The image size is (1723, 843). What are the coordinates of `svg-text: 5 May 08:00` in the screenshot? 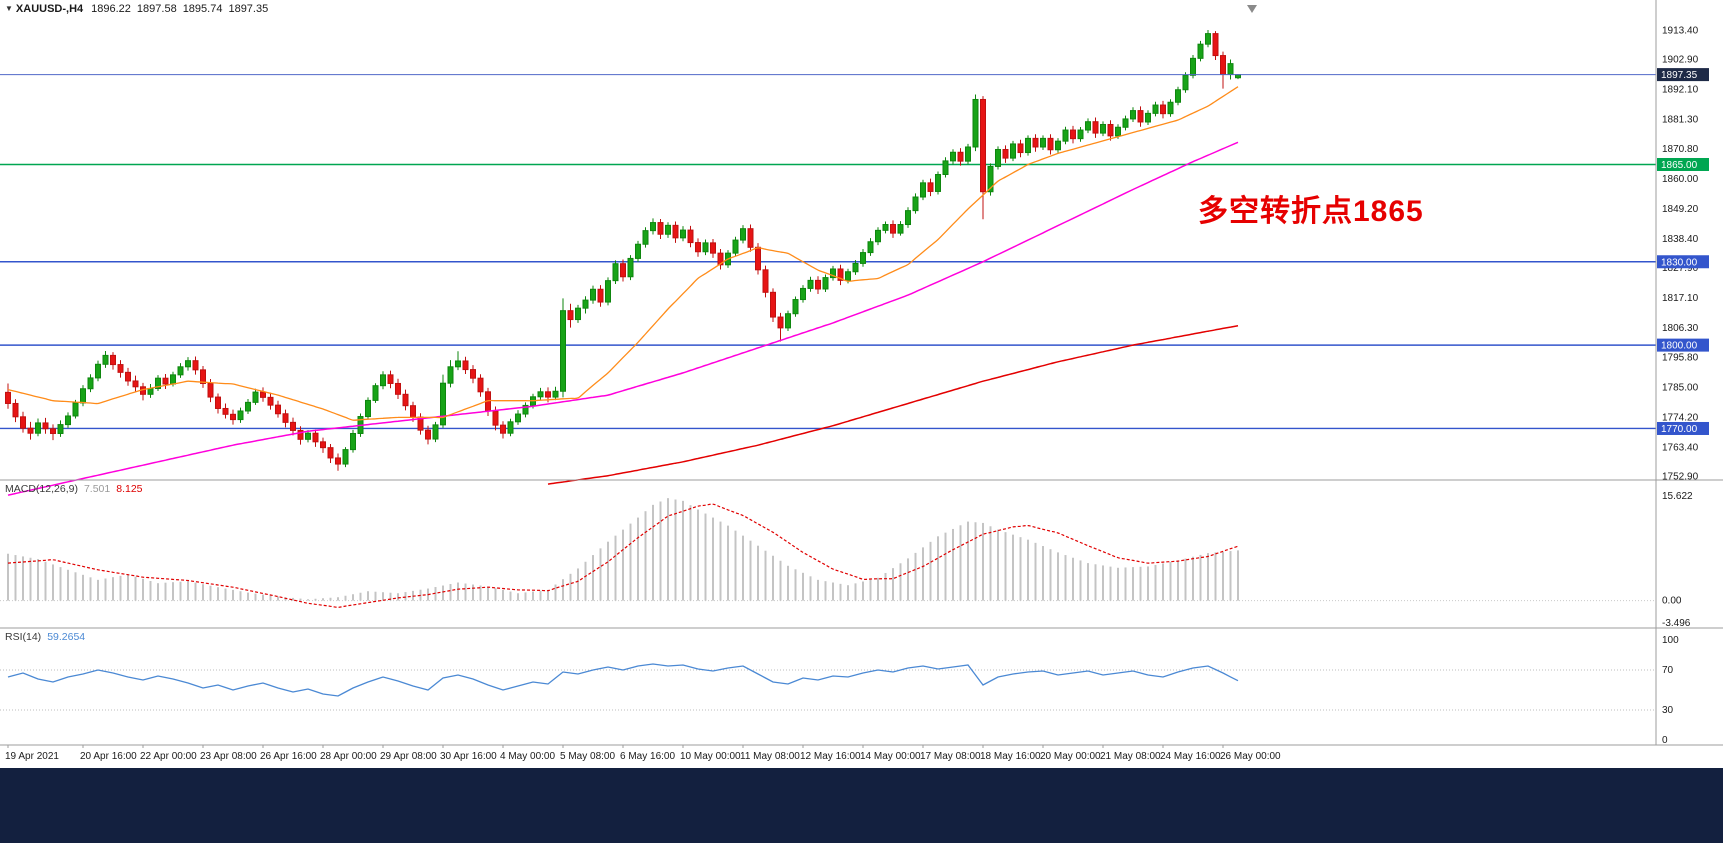 It's located at (587, 756).